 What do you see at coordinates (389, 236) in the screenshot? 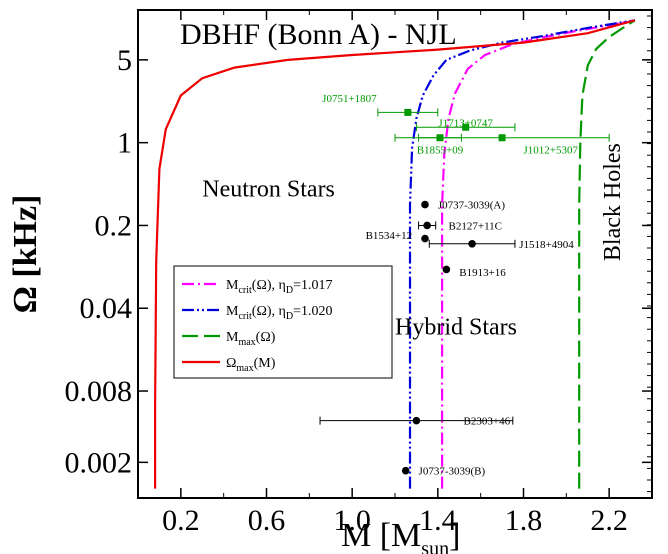
I see `pulsar-label: B1534+12` at bounding box center [389, 236].